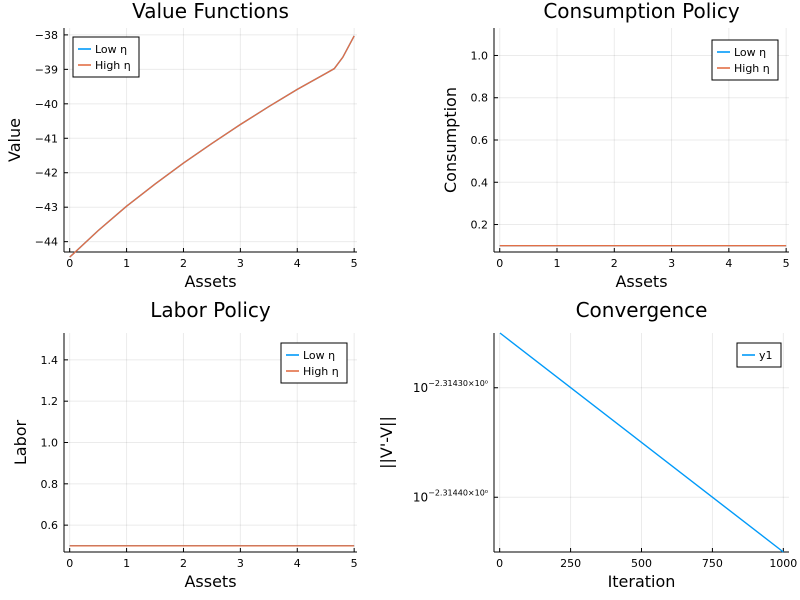 The image size is (800, 600). Describe the element at coordinates (480, 182) in the screenshot. I see `y-tick-label: 0.4` at that location.